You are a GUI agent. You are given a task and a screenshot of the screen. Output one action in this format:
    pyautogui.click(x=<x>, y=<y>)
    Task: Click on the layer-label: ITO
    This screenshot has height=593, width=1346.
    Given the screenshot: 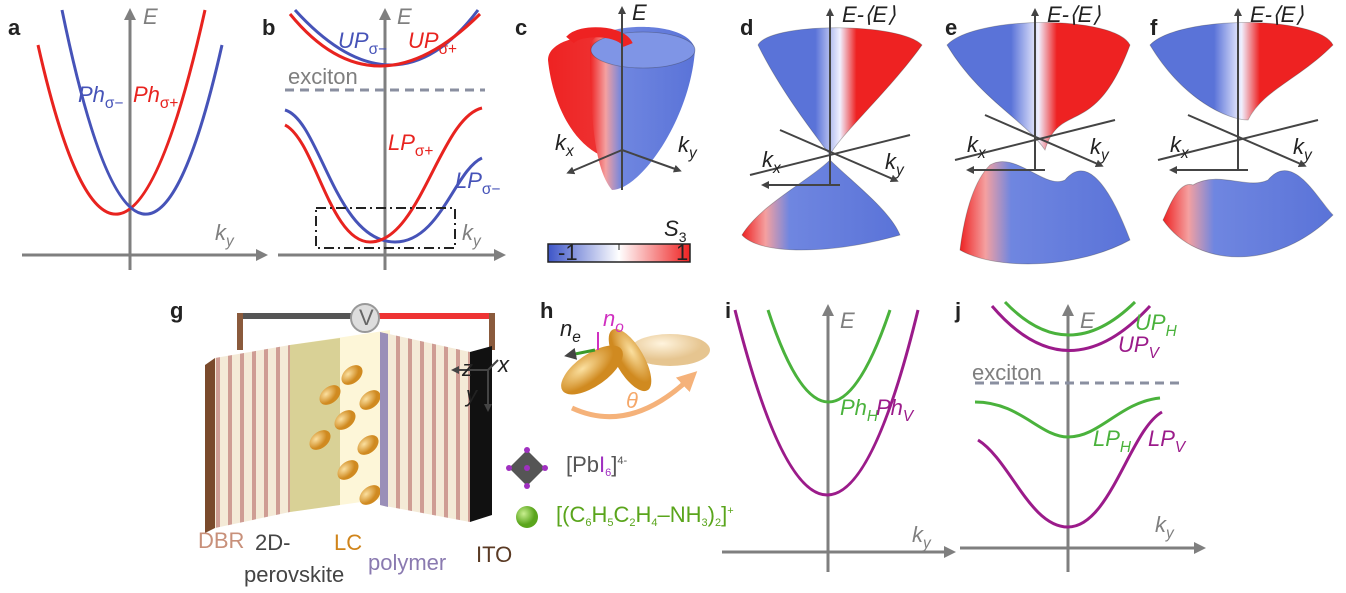 What is the action you would take?
    pyautogui.click(x=494, y=554)
    